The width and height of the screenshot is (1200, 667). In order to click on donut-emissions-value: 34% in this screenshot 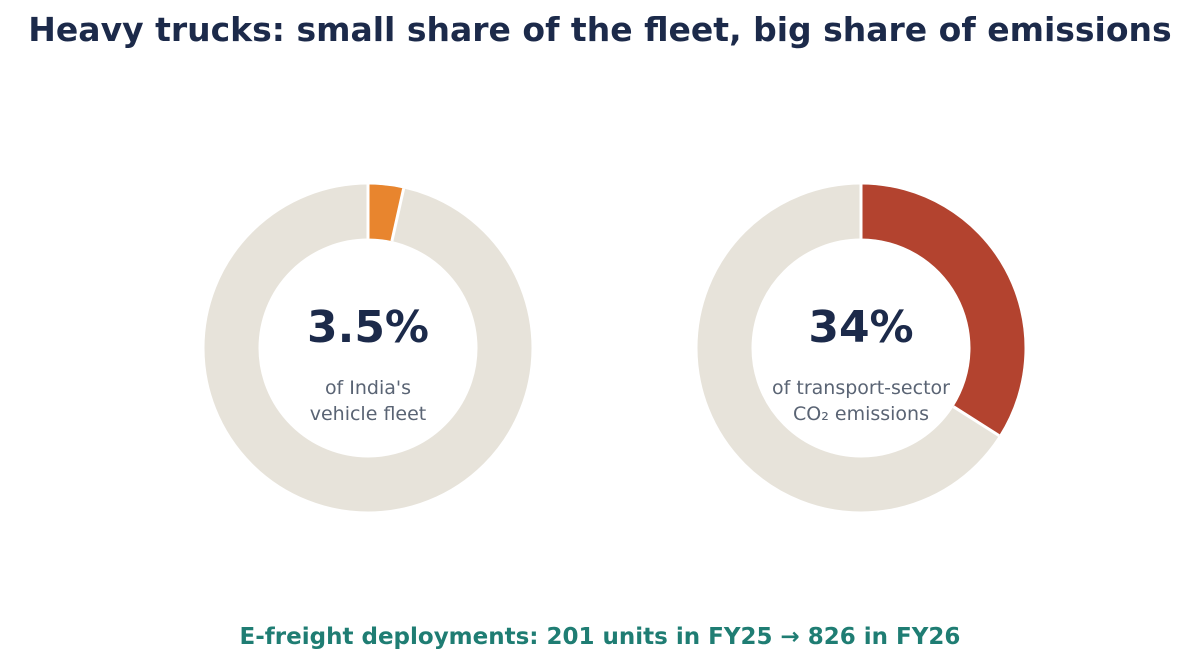, I will do `click(860, 327)`.